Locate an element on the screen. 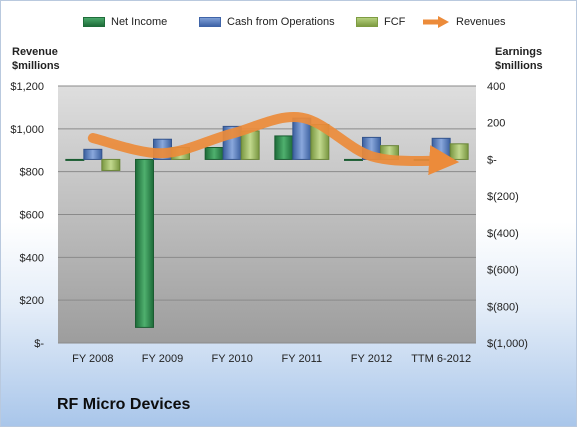 The height and width of the screenshot is (427, 577). cash-from-operations-bar is located at coordinates (93, 154).